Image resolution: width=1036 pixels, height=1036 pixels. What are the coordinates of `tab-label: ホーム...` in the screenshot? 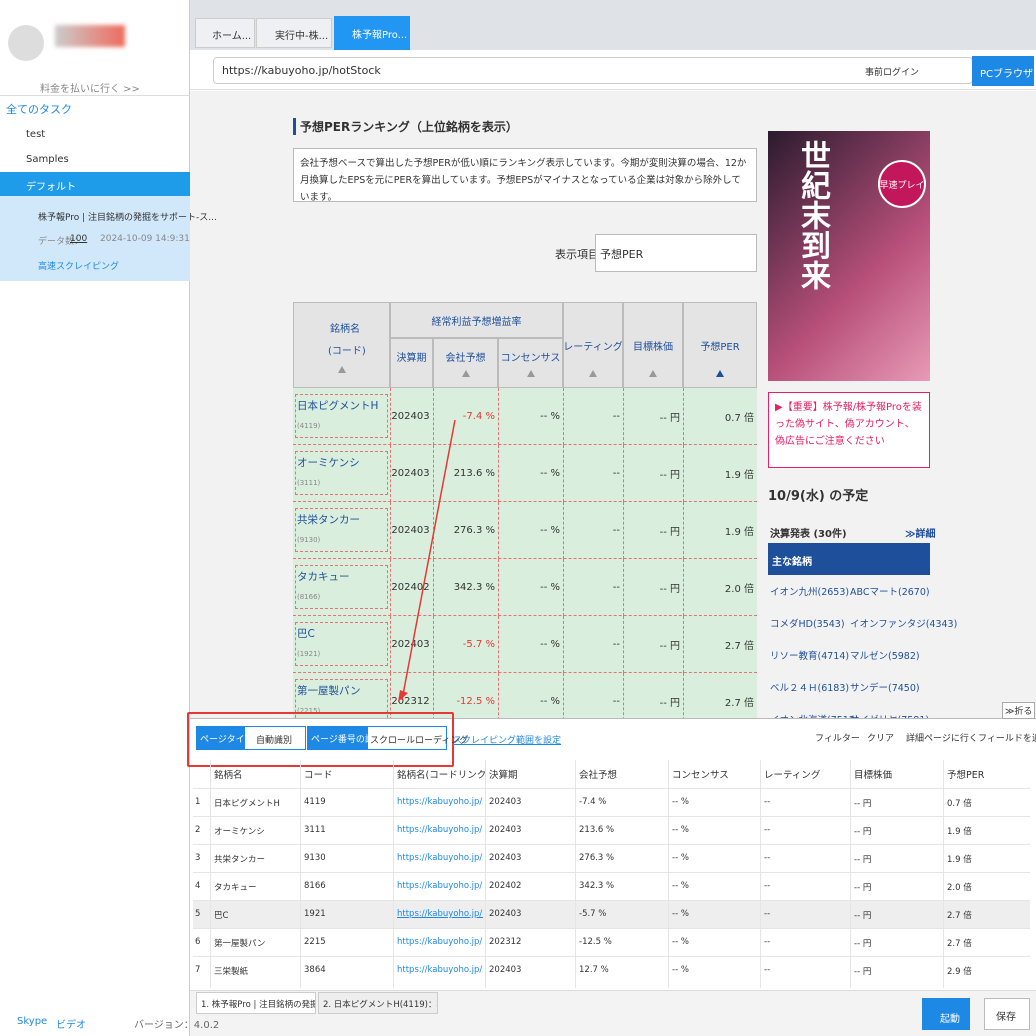 It's located at (232, 36).